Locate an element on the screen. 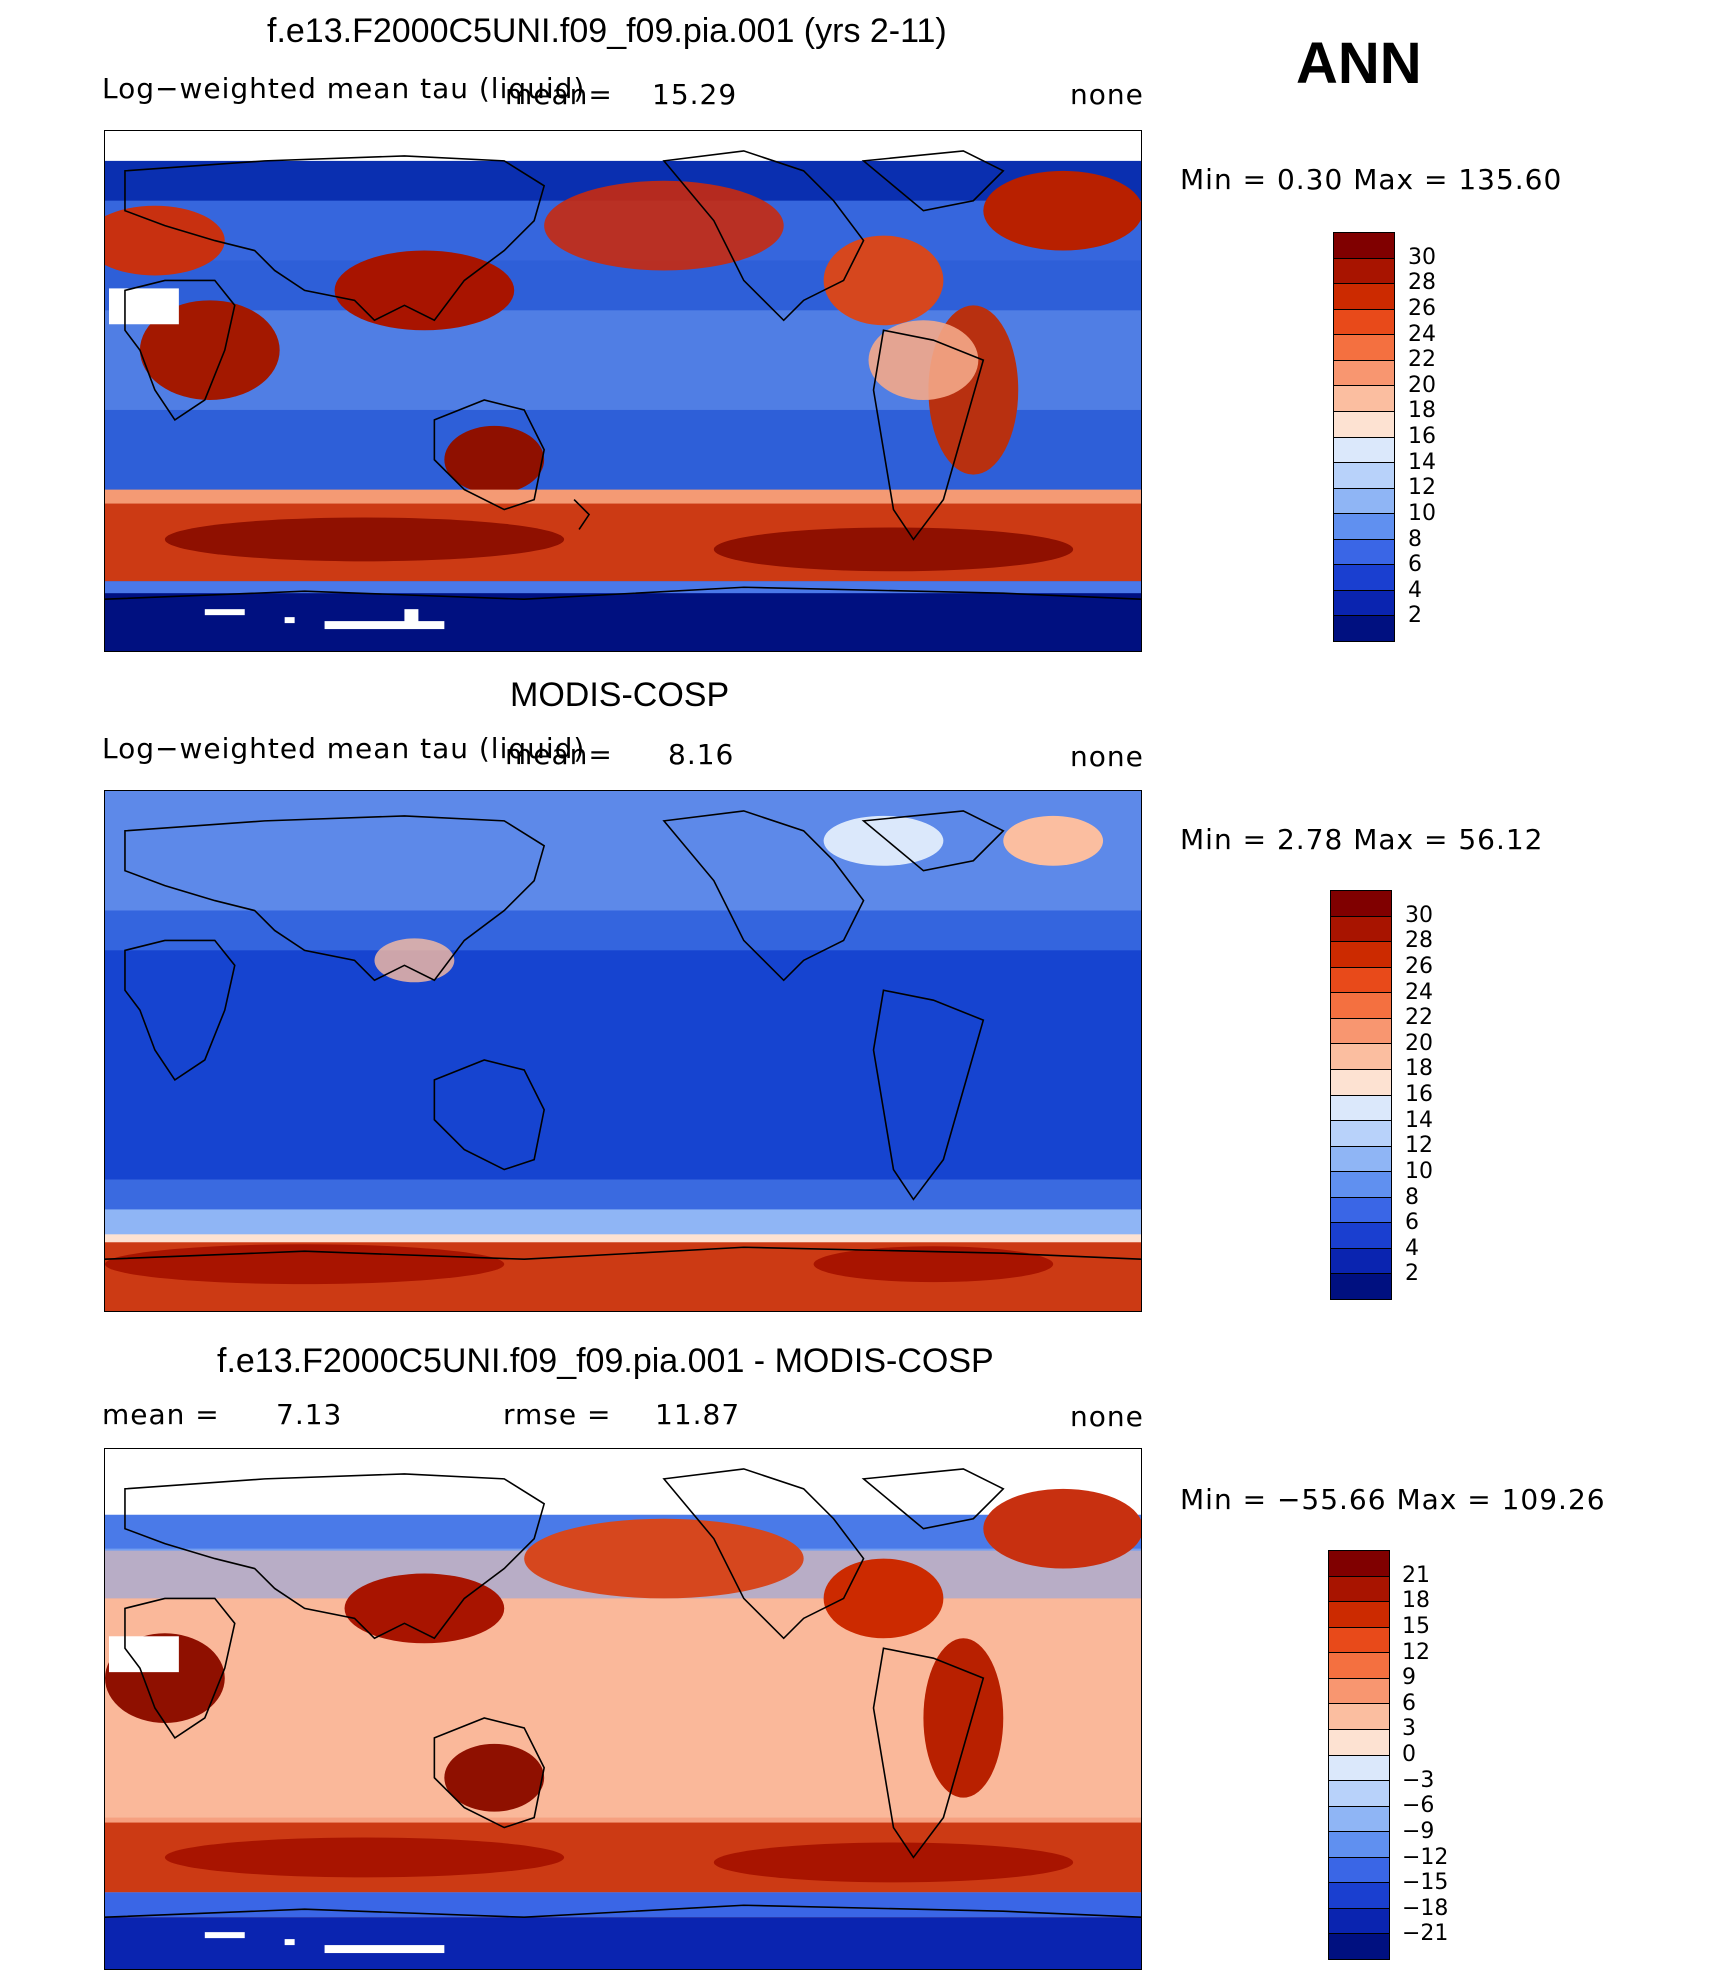 The height and width of the screenshot is (1974, 1710). panel1-mean-value: 15.29 is located at coordinates (695, 94).